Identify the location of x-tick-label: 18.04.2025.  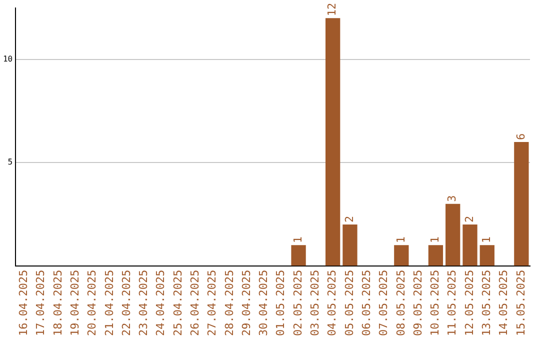
(57, 303).